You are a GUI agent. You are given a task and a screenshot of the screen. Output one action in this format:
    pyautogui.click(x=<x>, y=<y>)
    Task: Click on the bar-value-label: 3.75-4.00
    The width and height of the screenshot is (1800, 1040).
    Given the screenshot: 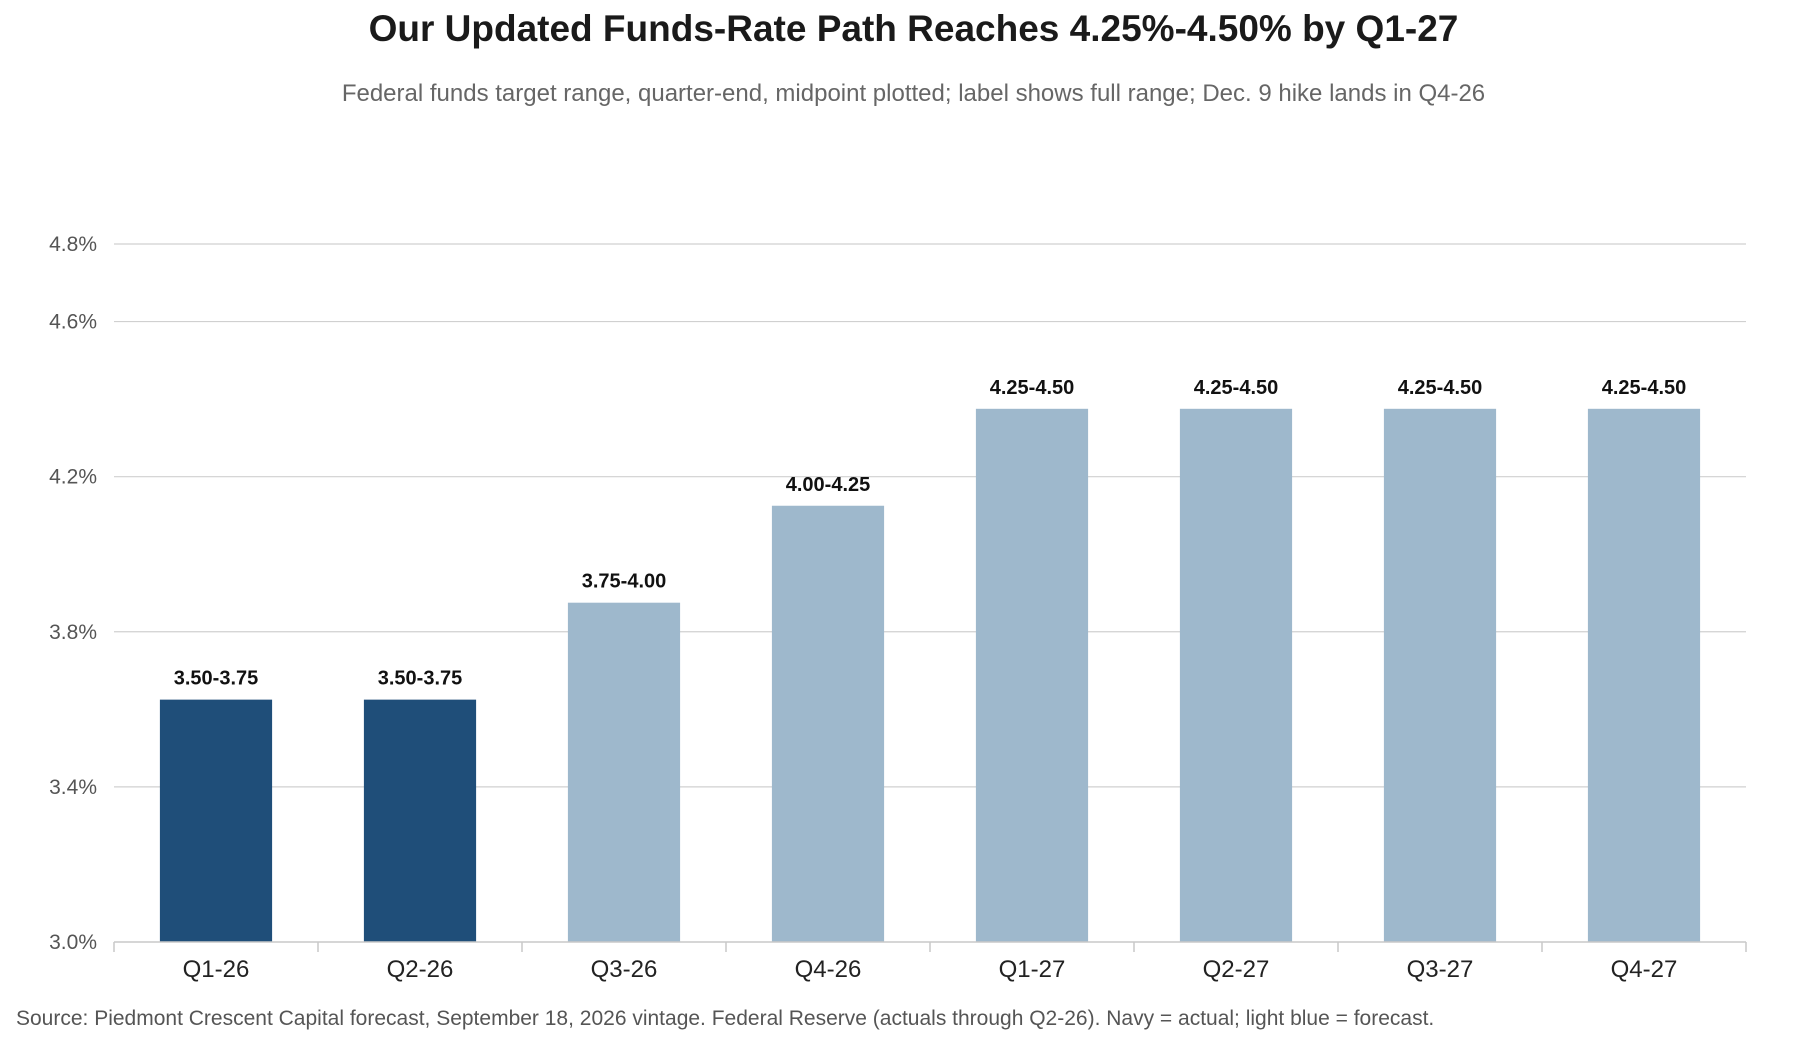 What is the action you would take?
    pyautogui.click(x=624, y=582)
    